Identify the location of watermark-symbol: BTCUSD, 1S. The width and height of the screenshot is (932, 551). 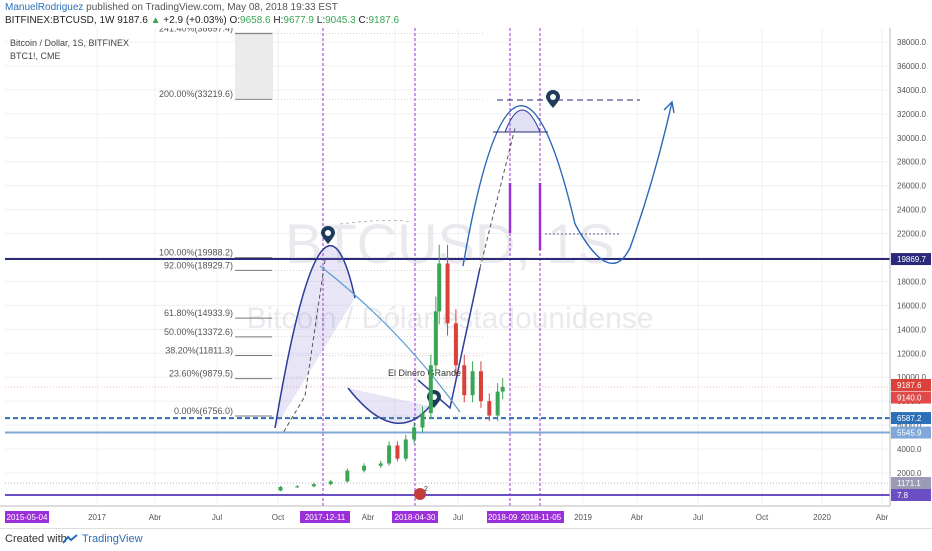
(450, 243).